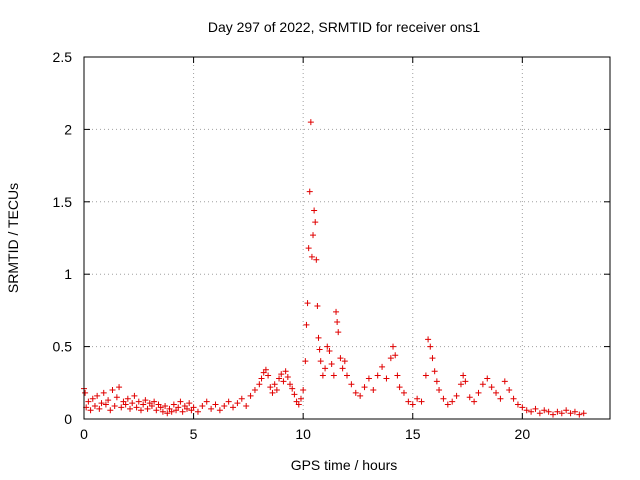  I want to click on x-tick-label: 10, so click(303, 434).